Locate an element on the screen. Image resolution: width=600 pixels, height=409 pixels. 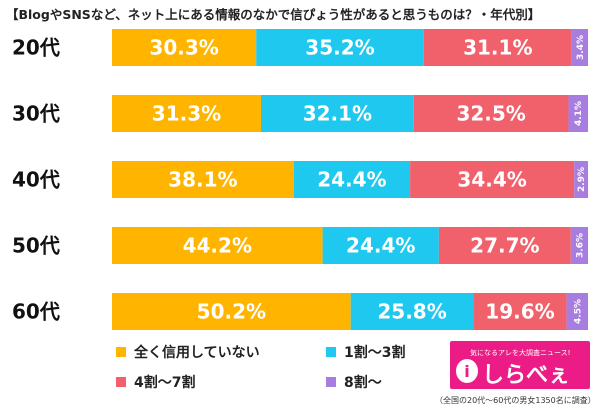
legend: 全く信用していない 1割〜3割 4割〜7割 8割〜 is located at coordinates (276, 370).